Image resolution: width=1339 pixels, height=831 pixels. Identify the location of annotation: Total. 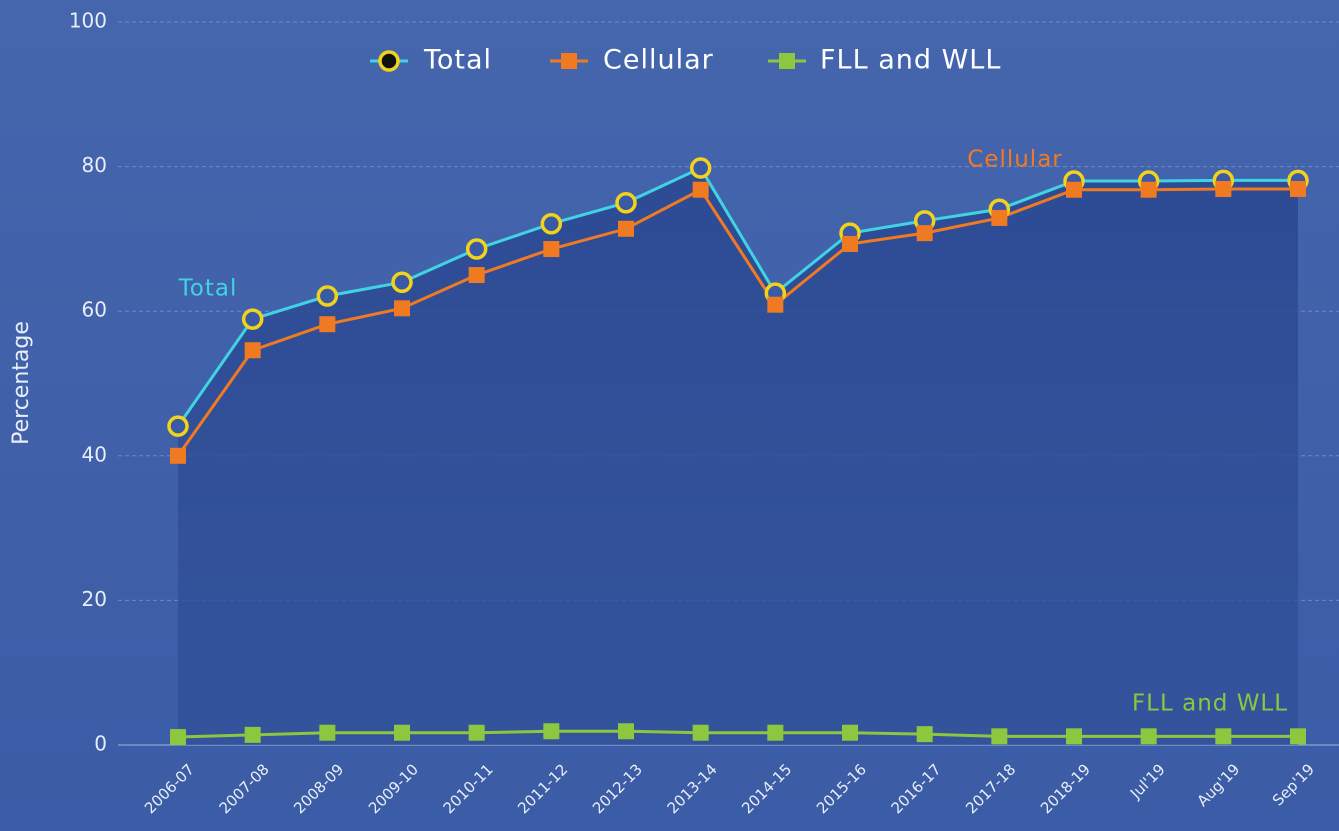
(208, 289).